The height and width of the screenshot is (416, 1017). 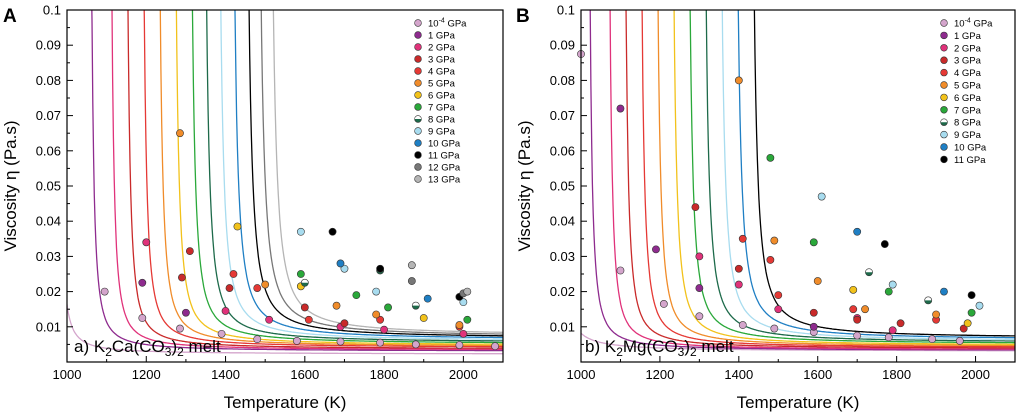 I want to click on point-top, so click(x=869, y=270).